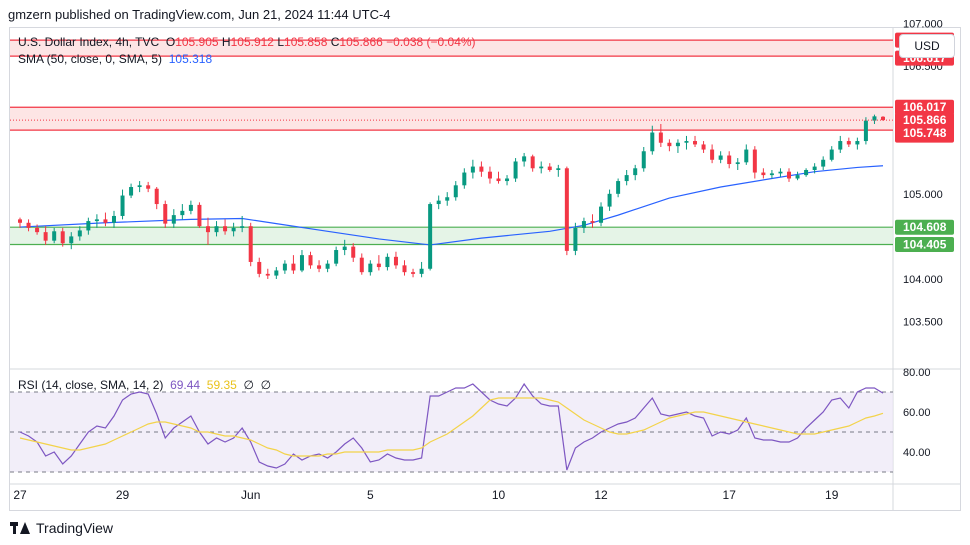 The height and width of the screenshot is (545, 970). Describe the element at coordinates (451, 119) in the screenshot. I see `zone-resistance-lower` at that location.